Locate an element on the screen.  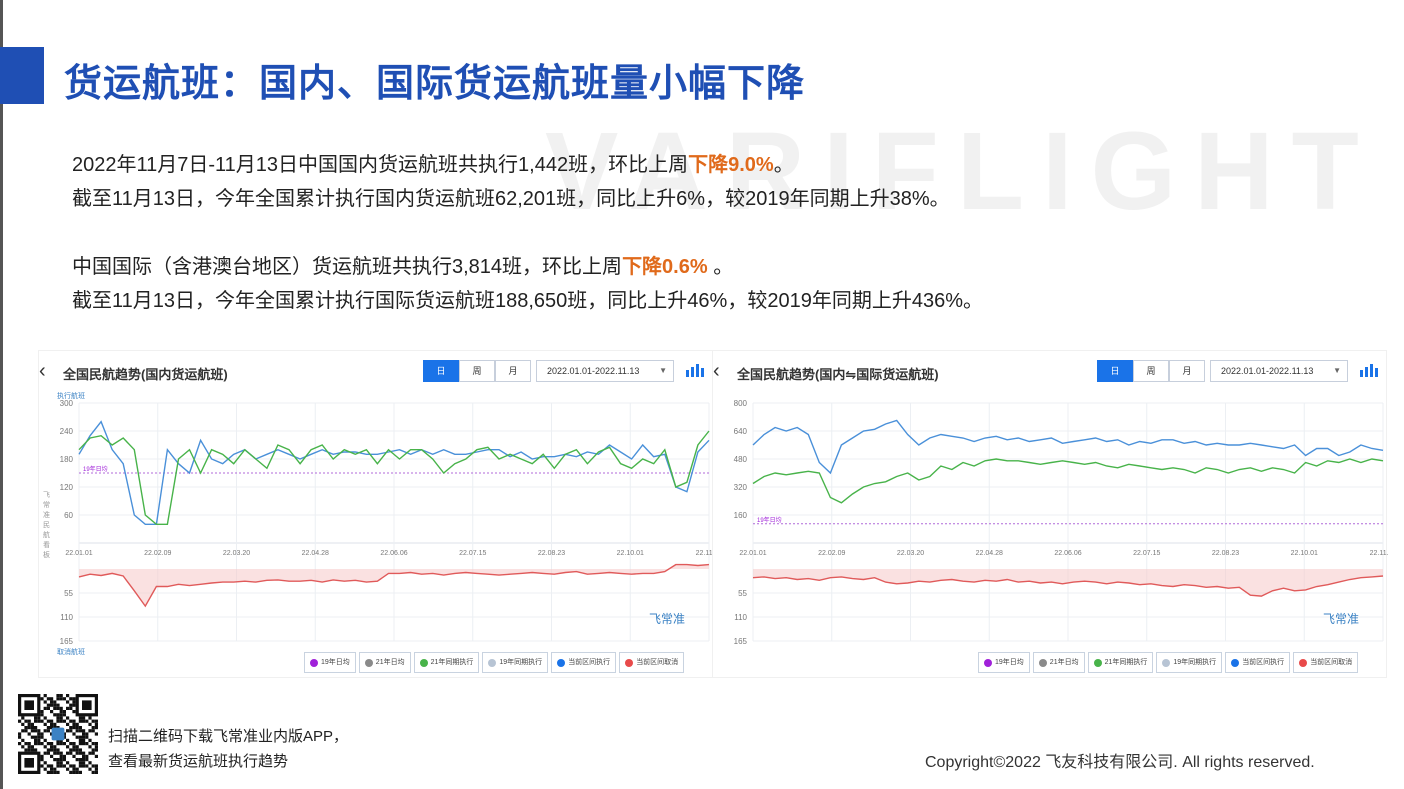
series-line-last-year is located at coordinates (394, 478).